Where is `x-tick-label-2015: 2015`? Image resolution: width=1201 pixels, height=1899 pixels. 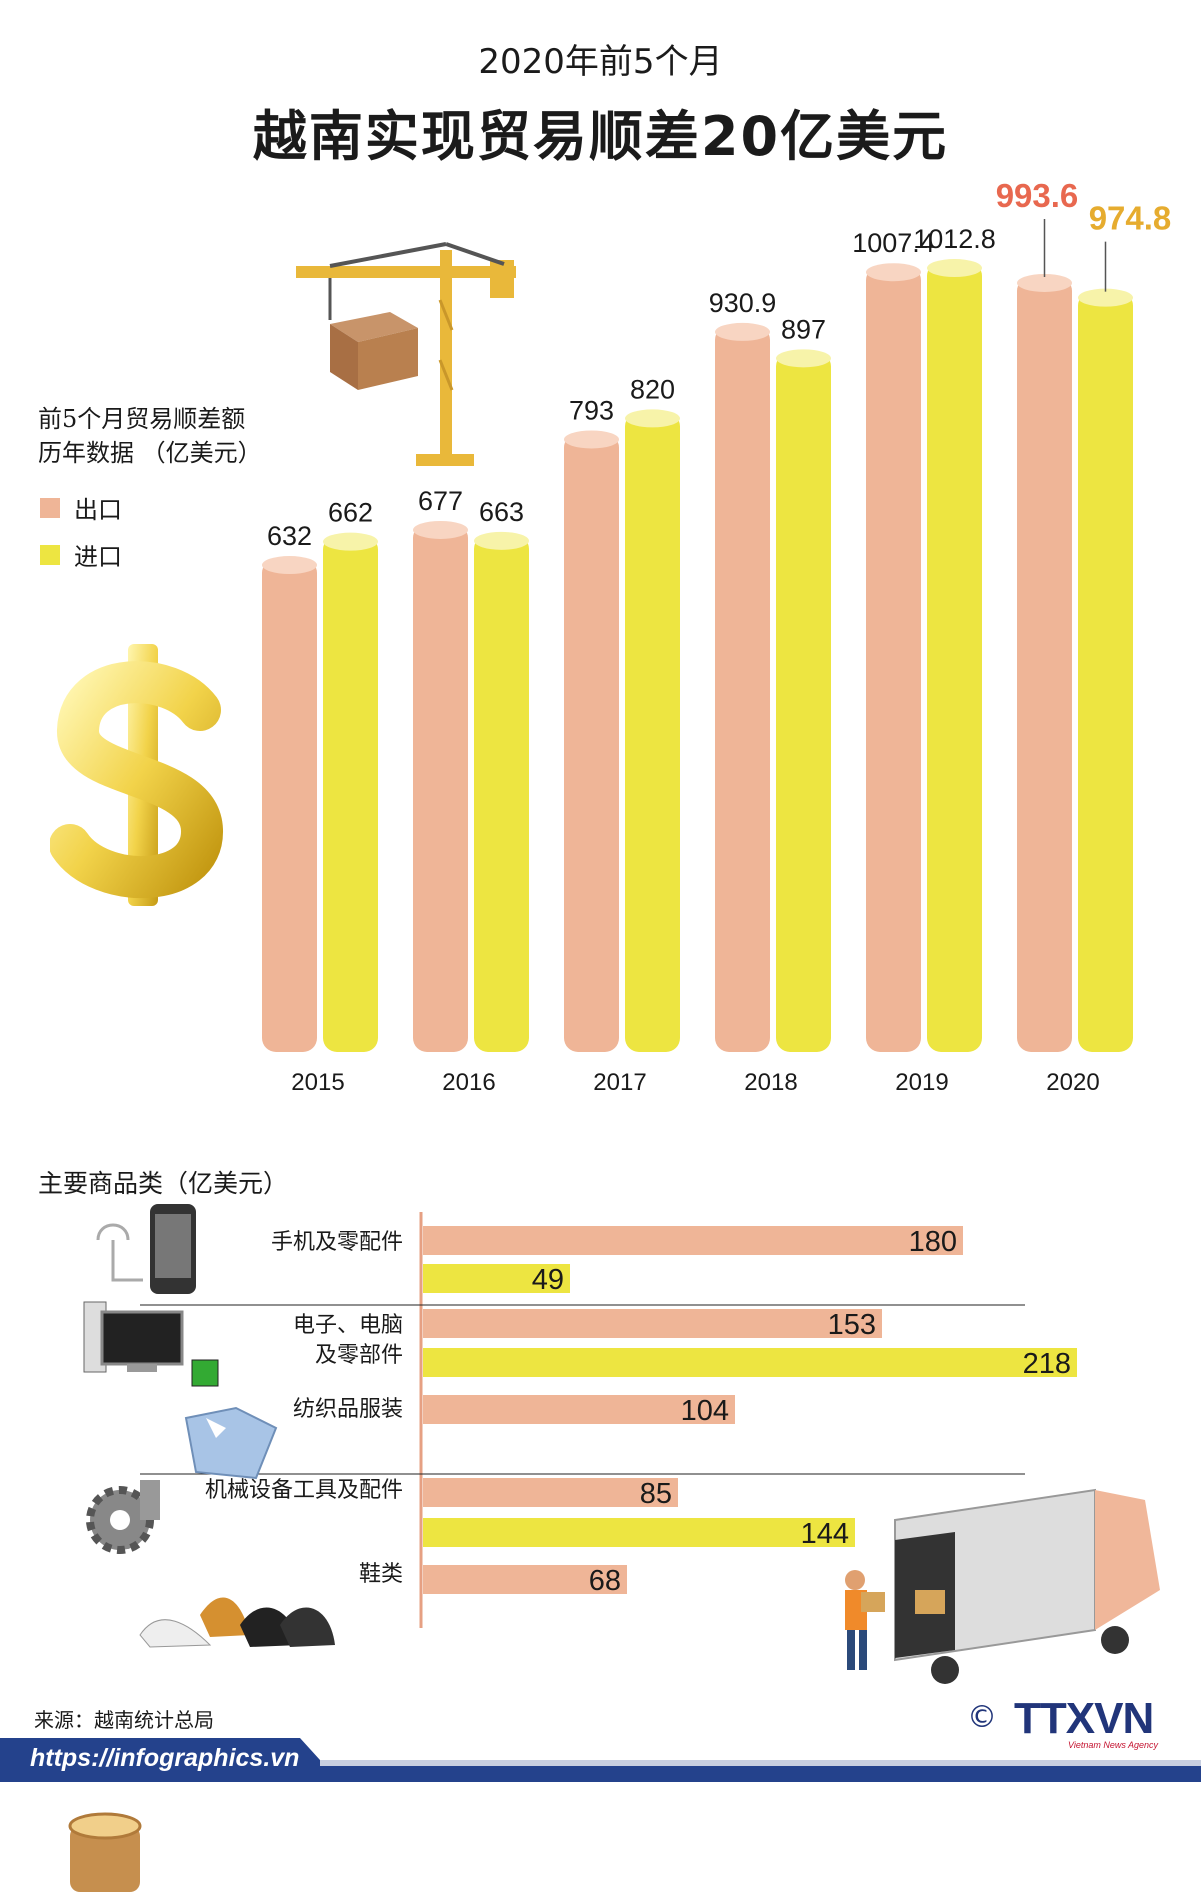 x-tick-label-2015: 2015 is located at coordinates (317, 1082).